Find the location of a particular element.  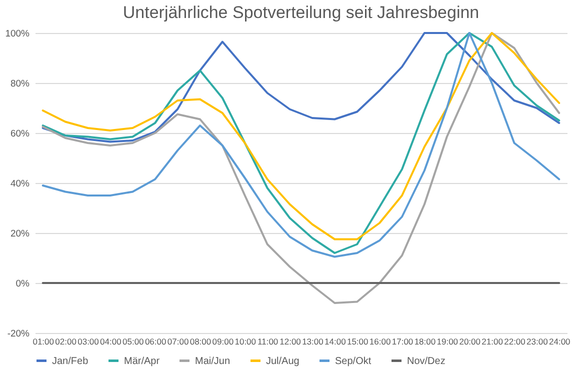

y-tick-label: 0% is located at coordinates (23, 284).